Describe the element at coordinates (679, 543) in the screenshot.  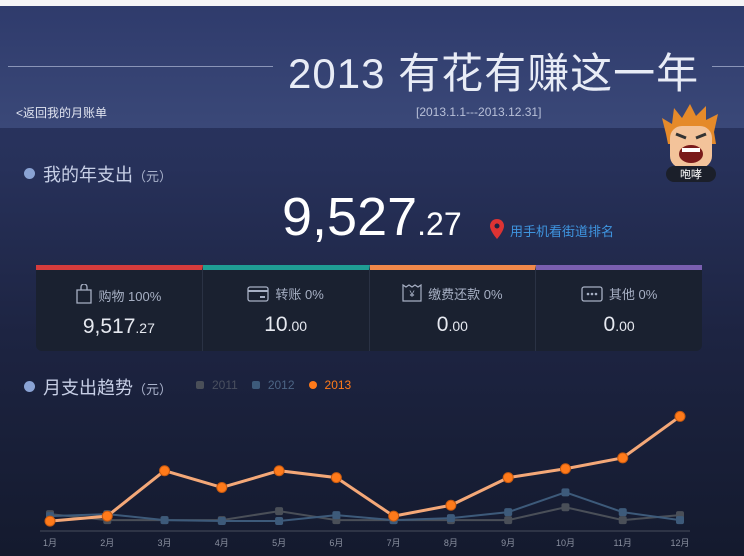
I see `x-tick-label: 12月` at that location.